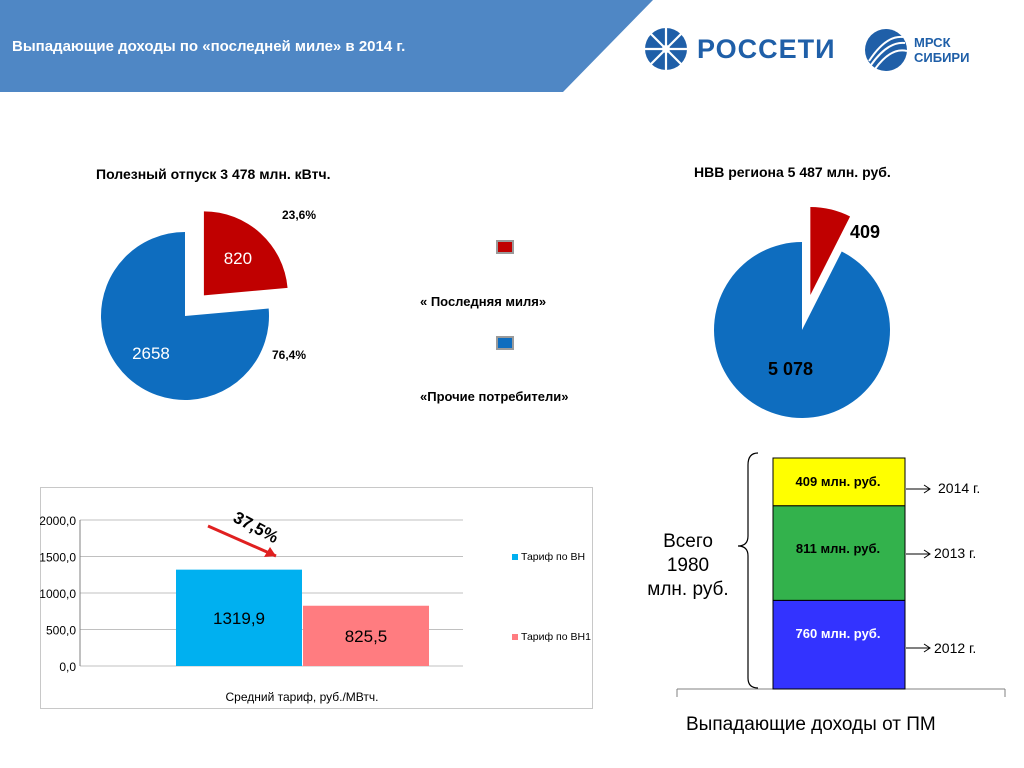  What do you see at coordinates (505, 343) in the screenshot?
I see `legend-swatch-other` at bounding box center [505, 343].